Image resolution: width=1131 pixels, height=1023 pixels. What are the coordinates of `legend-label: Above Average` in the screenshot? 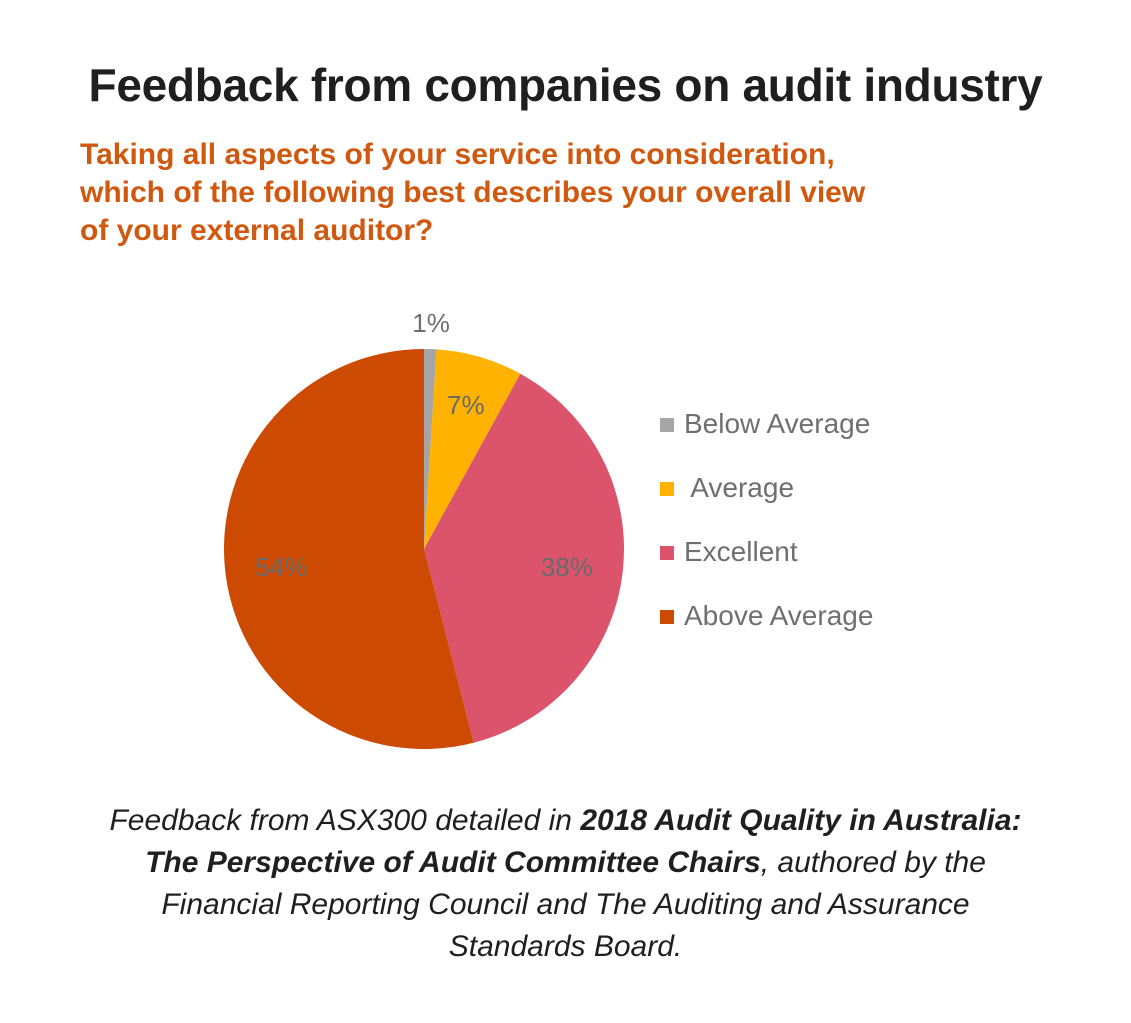 It's located at (779, 615).